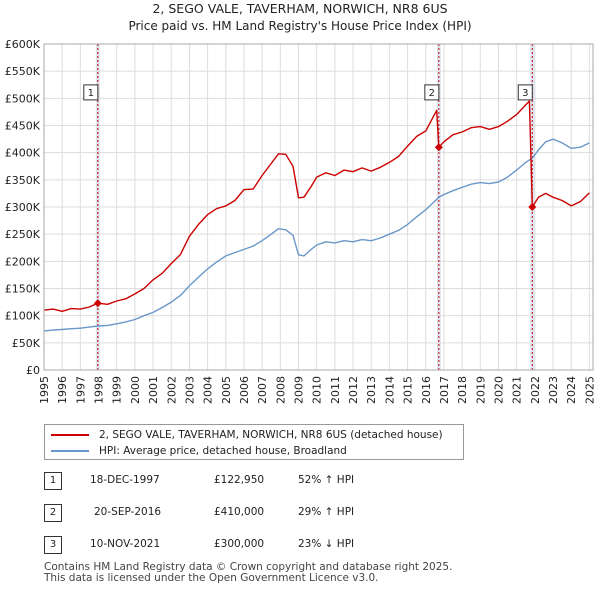 The width and height of the screenshot is (600, 590). Describe the element at coordinates (53, 513) in the screenshot. I see `transaction-number: 2` at that location.